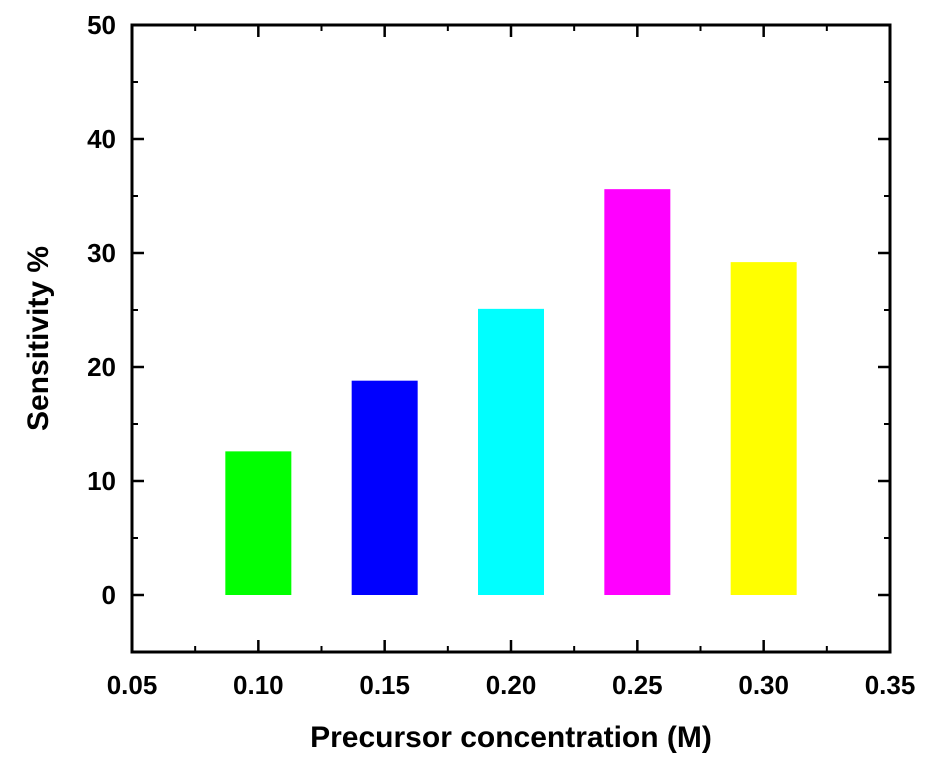 This screenshot has width=945, height=766. What do you see at coordinates (101, 481) in the screenshot?
I see `y-tick-label: 10` at bounding box center [101, 481].